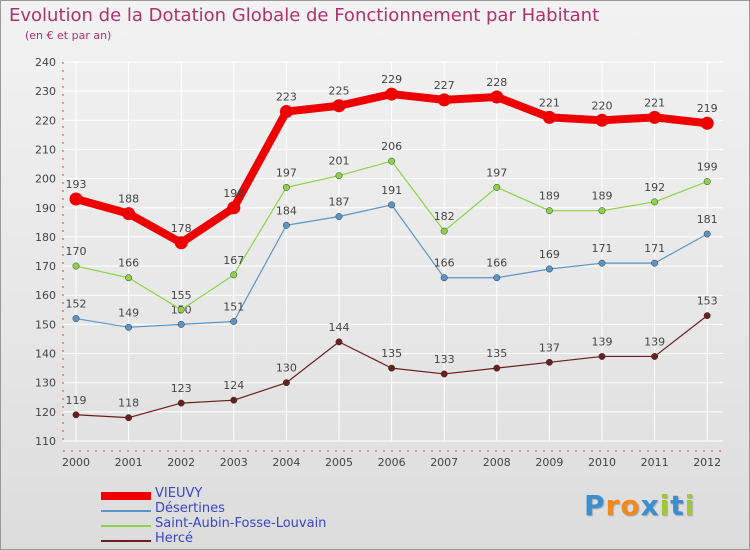 Image resolution: width=750 pixels, height=550 pixels. I want to click on y-tick-label: 150, so click(45, 324).